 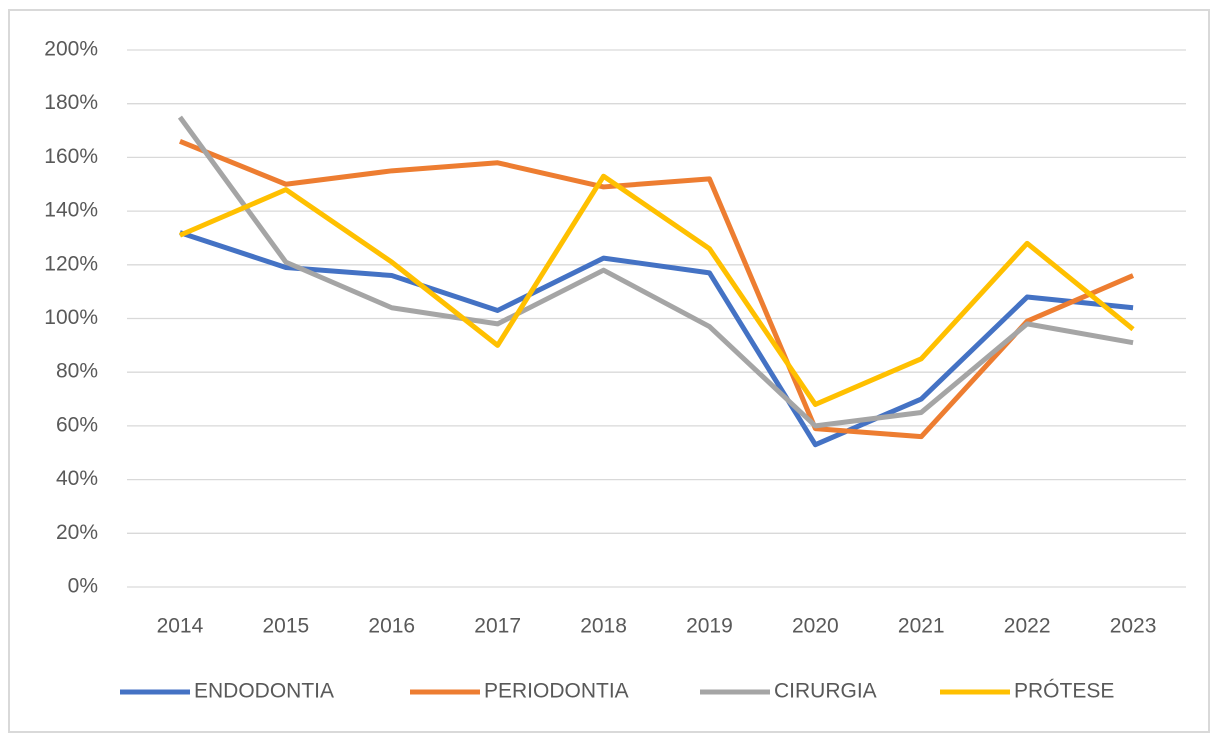 I want to click on legend-label: CIRURGIA, so click(x=825, y=691).